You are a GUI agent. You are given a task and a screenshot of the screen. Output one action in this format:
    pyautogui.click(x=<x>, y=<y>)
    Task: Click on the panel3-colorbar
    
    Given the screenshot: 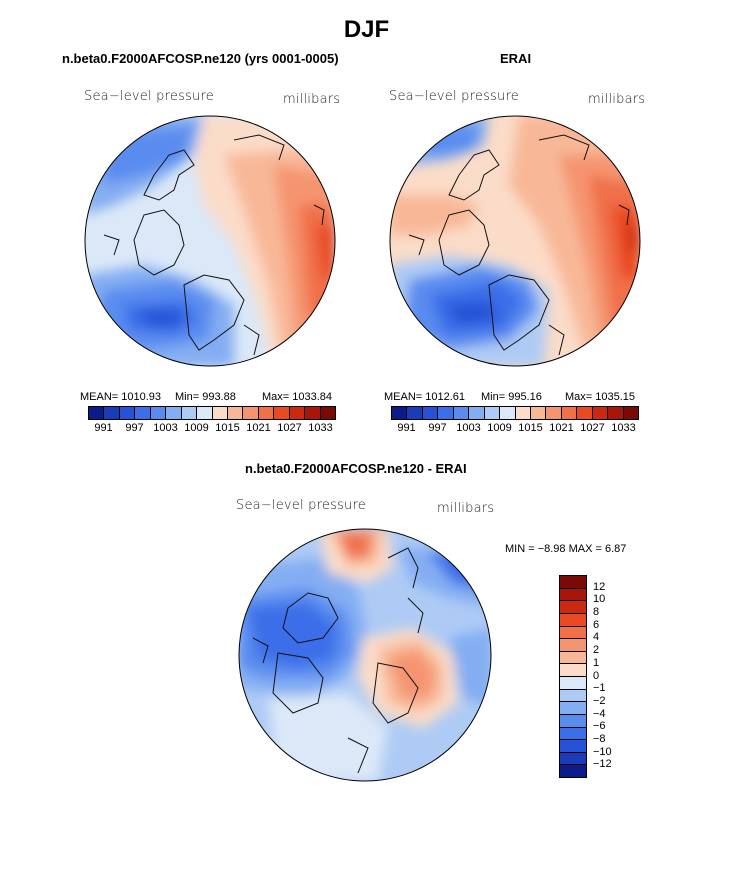 What is the action you would take?
    pyautogui.click(x=573, y=676)
    